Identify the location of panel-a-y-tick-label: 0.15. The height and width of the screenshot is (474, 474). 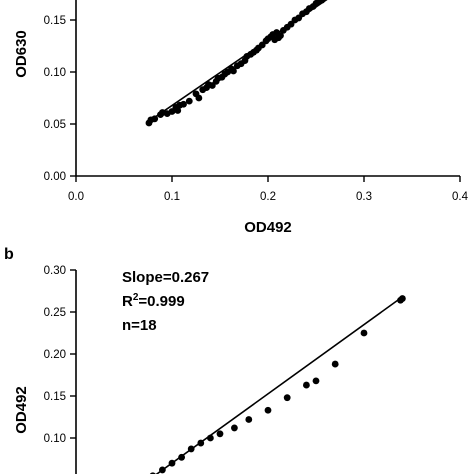
(55, 21).